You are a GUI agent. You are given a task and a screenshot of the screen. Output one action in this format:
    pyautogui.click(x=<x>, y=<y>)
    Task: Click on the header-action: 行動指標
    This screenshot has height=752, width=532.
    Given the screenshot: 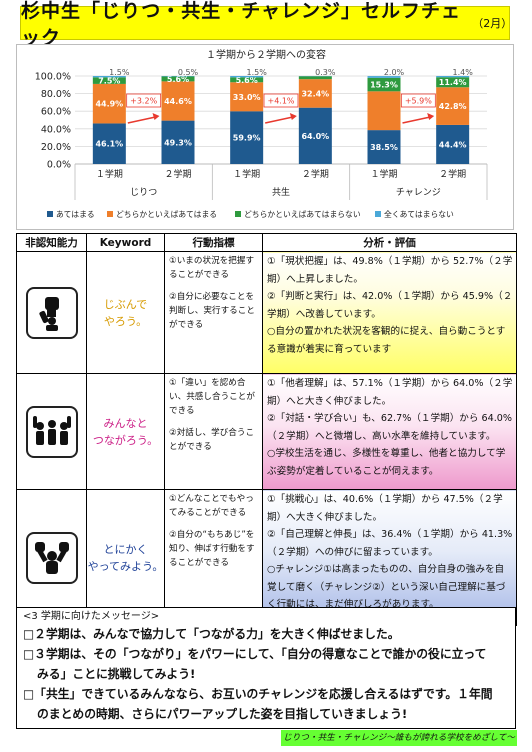 What is the action you would take?
    pyautogui.click(x=213, y=242)
    